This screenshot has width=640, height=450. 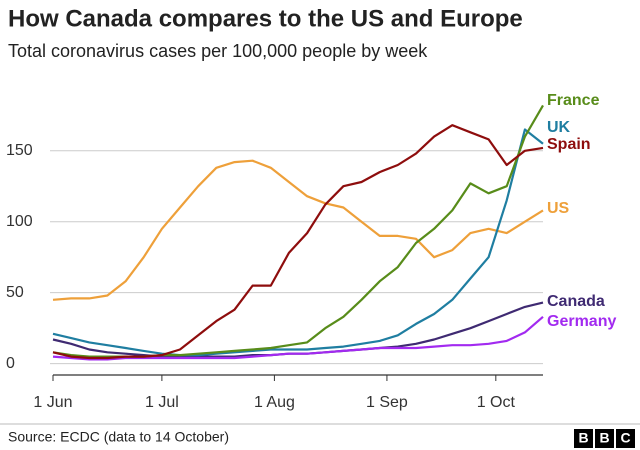 What do you see at coordinates (581, 321) in the screenshot?
I see `legend-label: Germany` at bounding box center [581, 321].